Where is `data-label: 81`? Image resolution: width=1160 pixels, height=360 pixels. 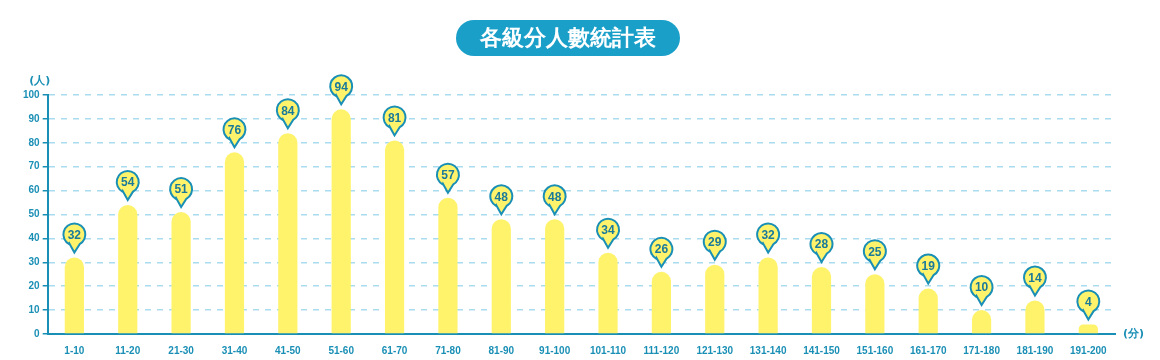 data-label: 81 is located at coordinates (394, 117).